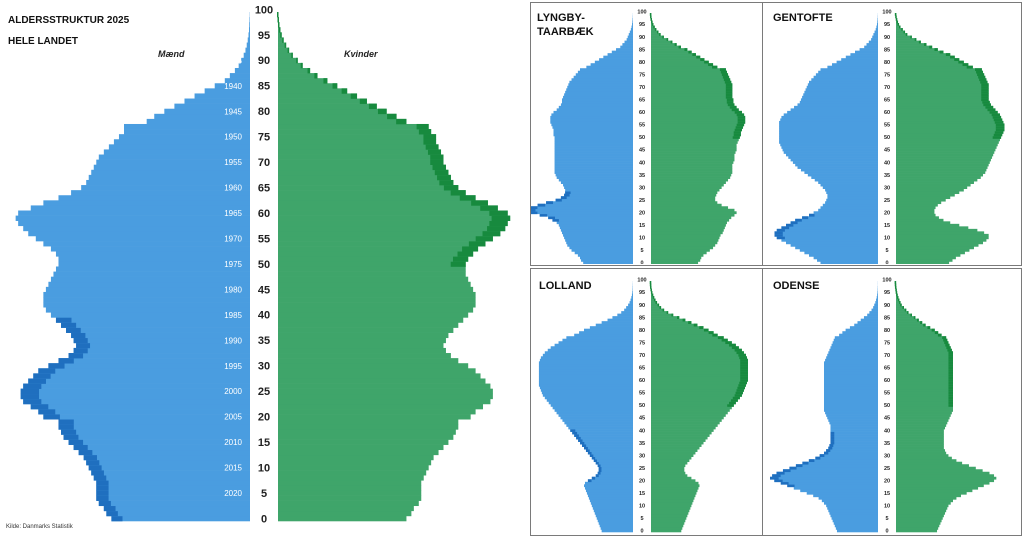 The width and height of the screenshot is (1024, 538). Describe the element at coordinates (641, 262) in the screenshot. I see `age-tick-0: 0` at that location.